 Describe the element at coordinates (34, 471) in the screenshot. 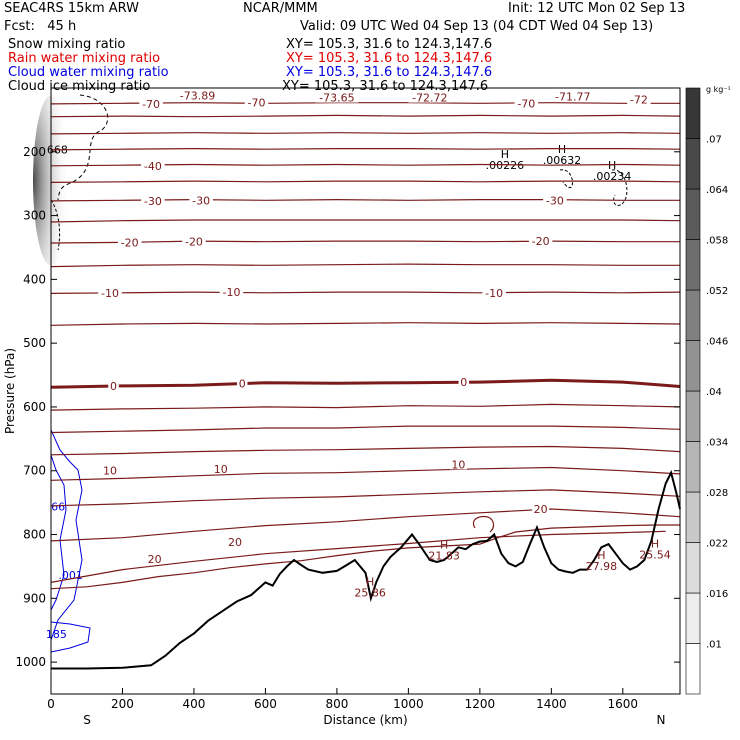

I see `y-tick-label: 700` at that location.